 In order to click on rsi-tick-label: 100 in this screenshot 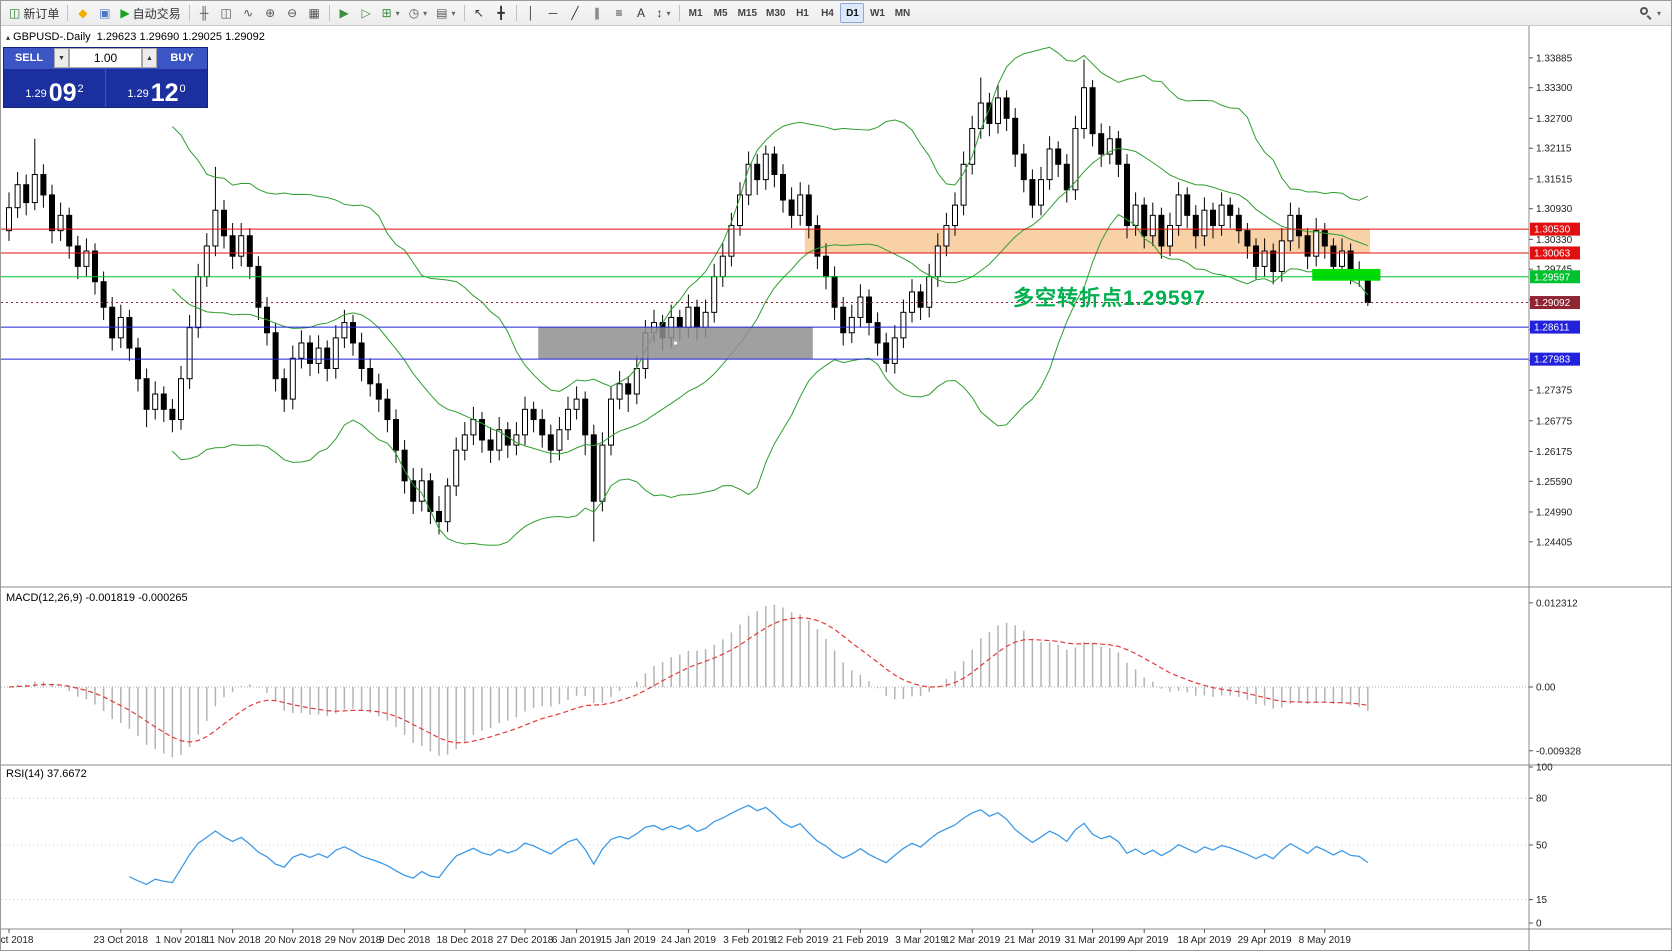, I will do `click(1544, 768)`.